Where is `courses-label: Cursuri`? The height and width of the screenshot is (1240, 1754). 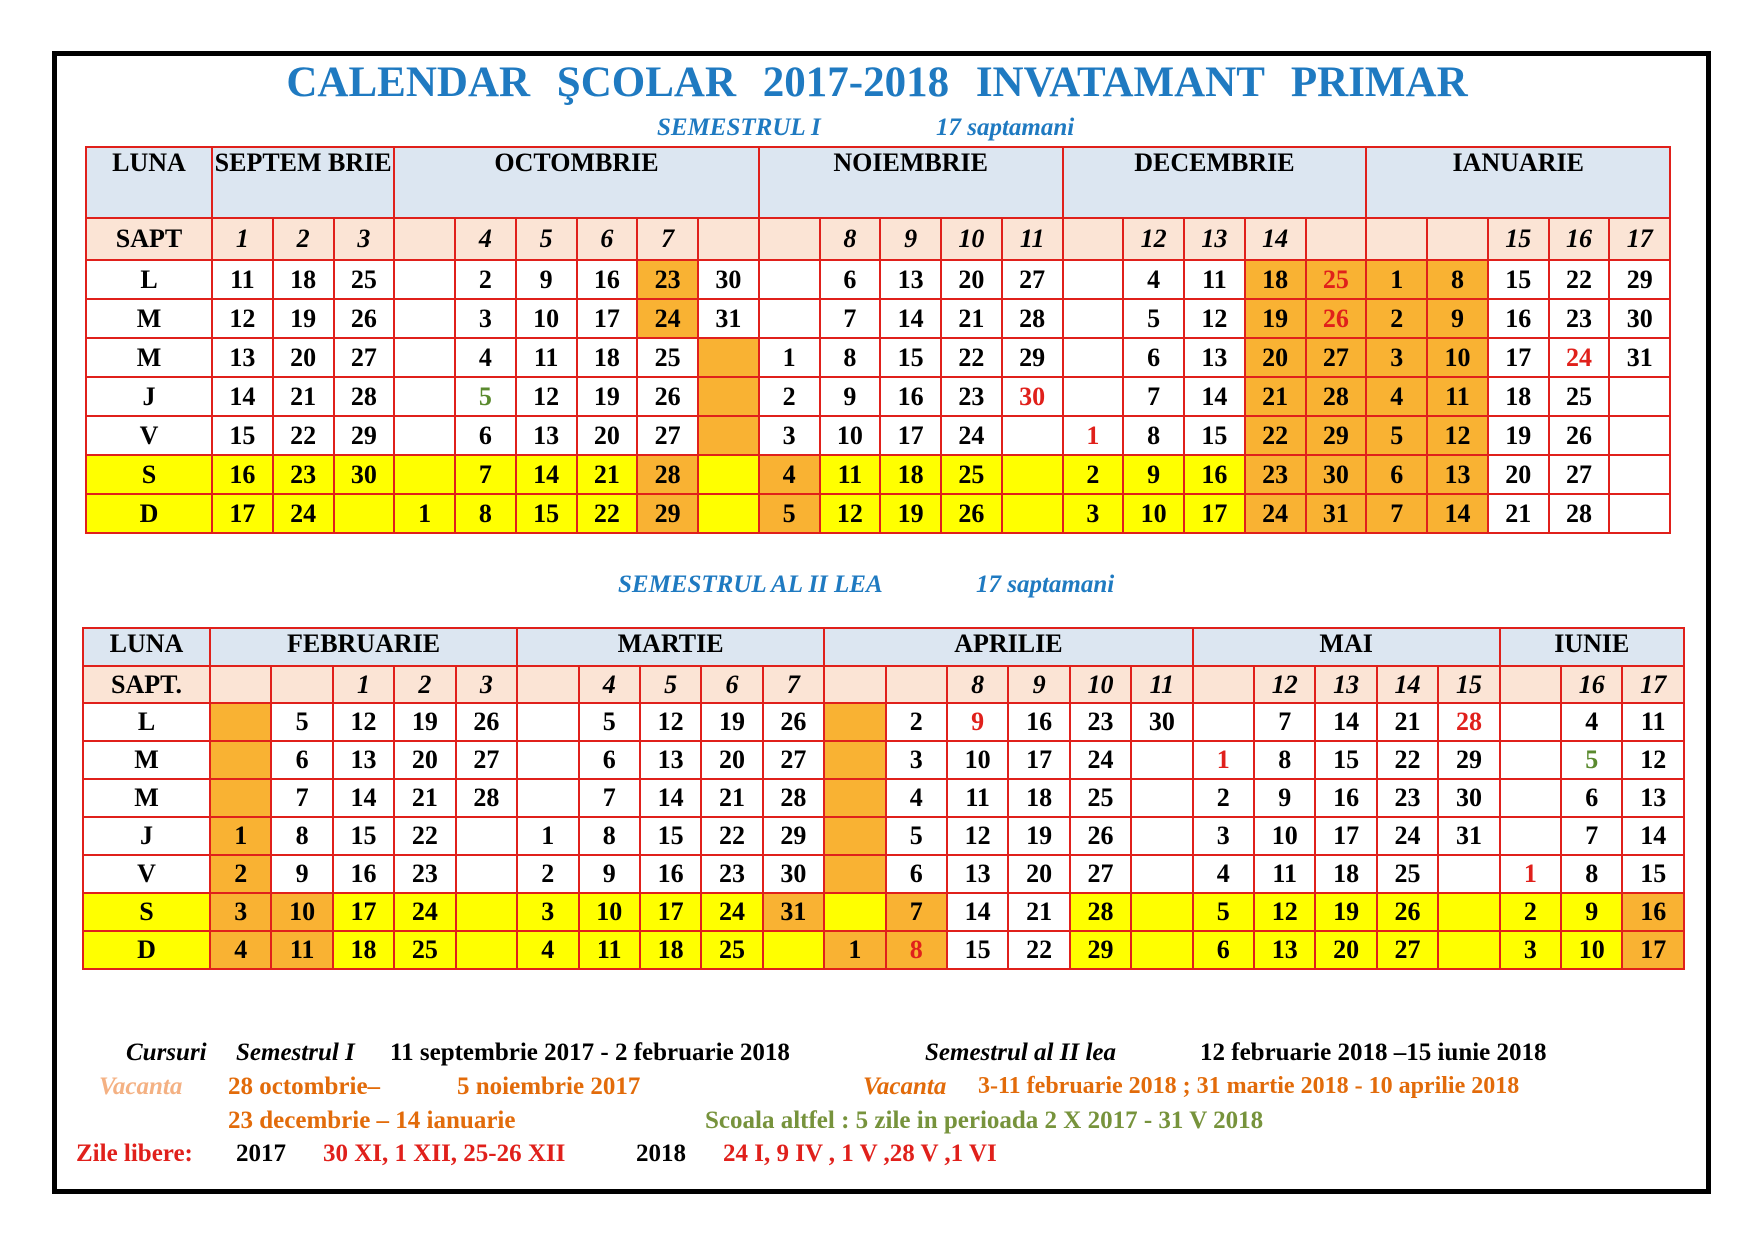
courses-label: Cursuri is located at coordinates (166, 1052).